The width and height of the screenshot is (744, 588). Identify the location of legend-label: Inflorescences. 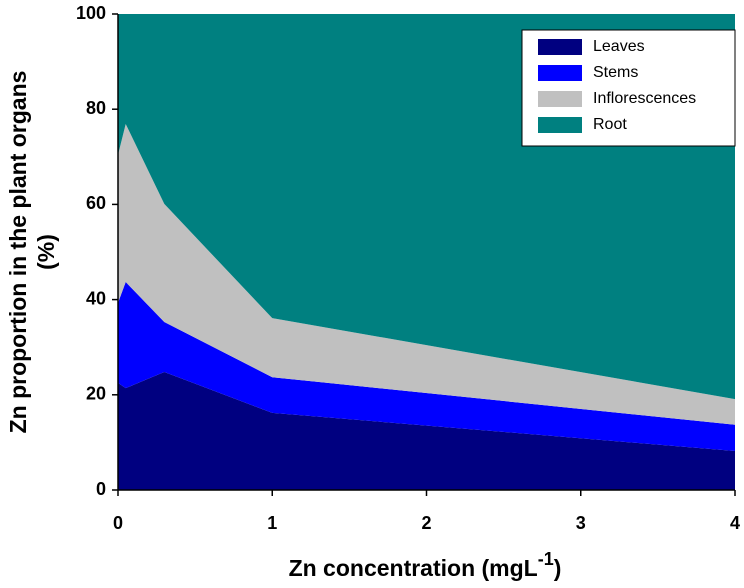
(644, 98).